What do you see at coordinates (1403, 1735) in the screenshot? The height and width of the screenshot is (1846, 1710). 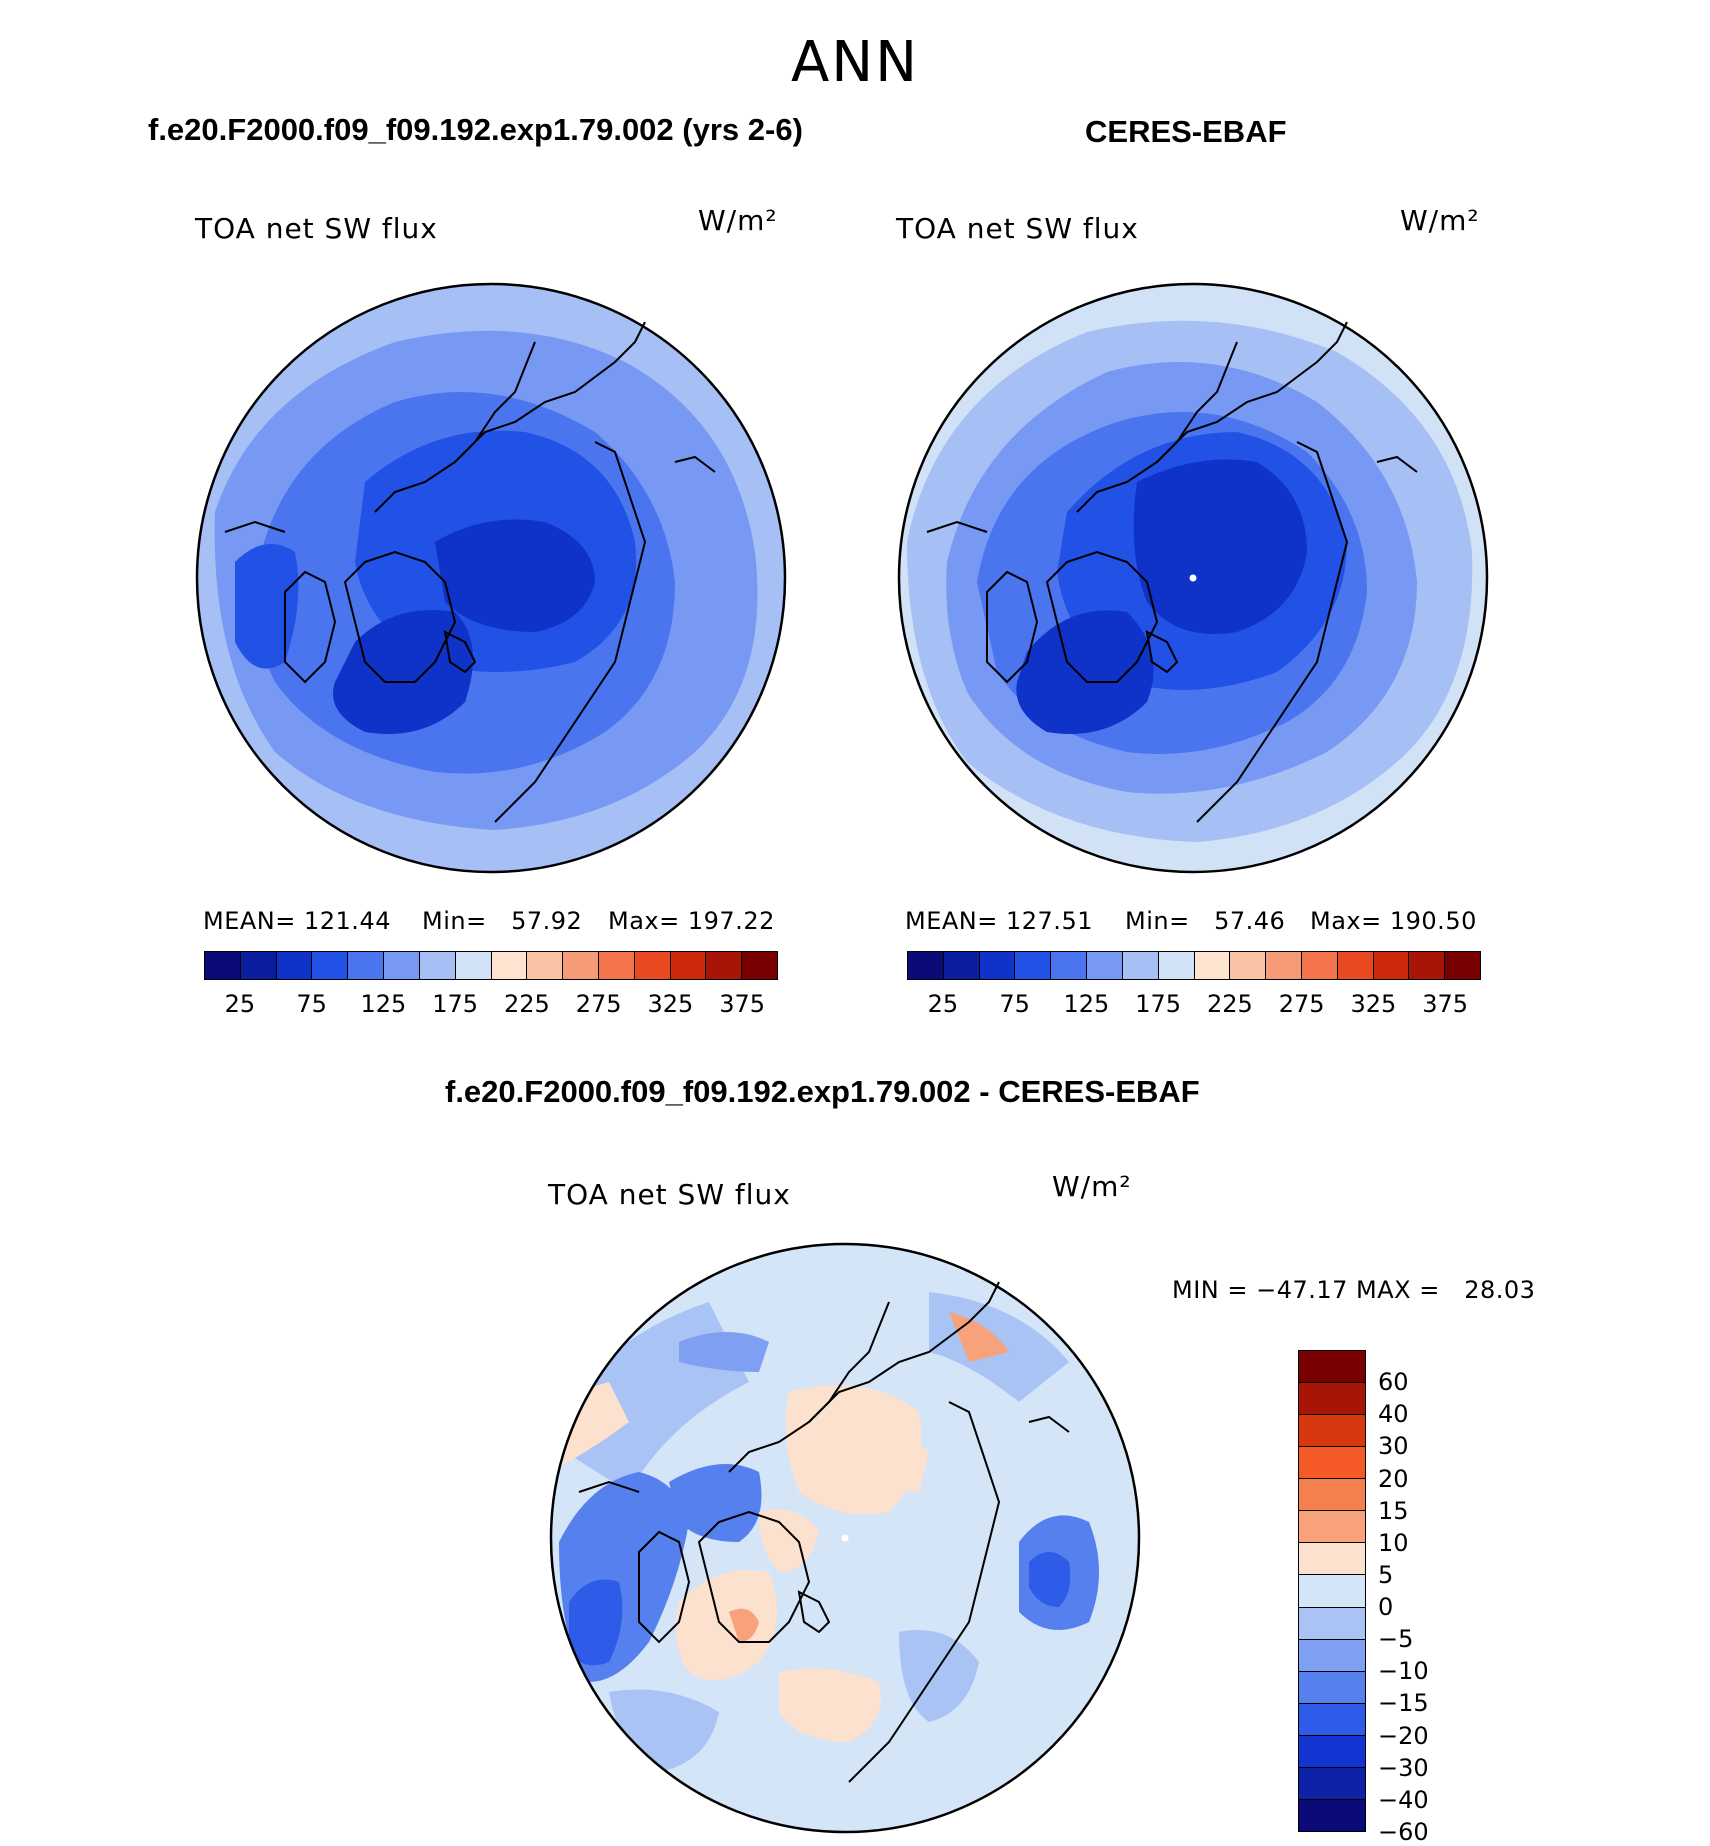 I see `diff-colorbar-tick-label: −20` at bounding box center [1403, 1735].